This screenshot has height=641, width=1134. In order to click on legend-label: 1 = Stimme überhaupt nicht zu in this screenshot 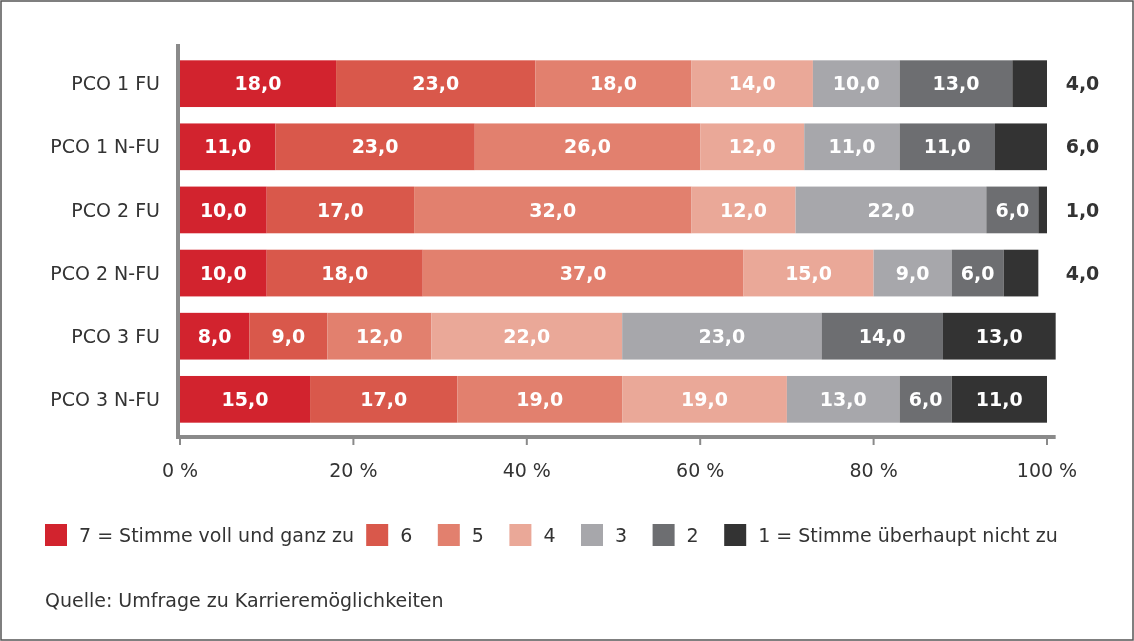, I will do `click(908, 534)`.